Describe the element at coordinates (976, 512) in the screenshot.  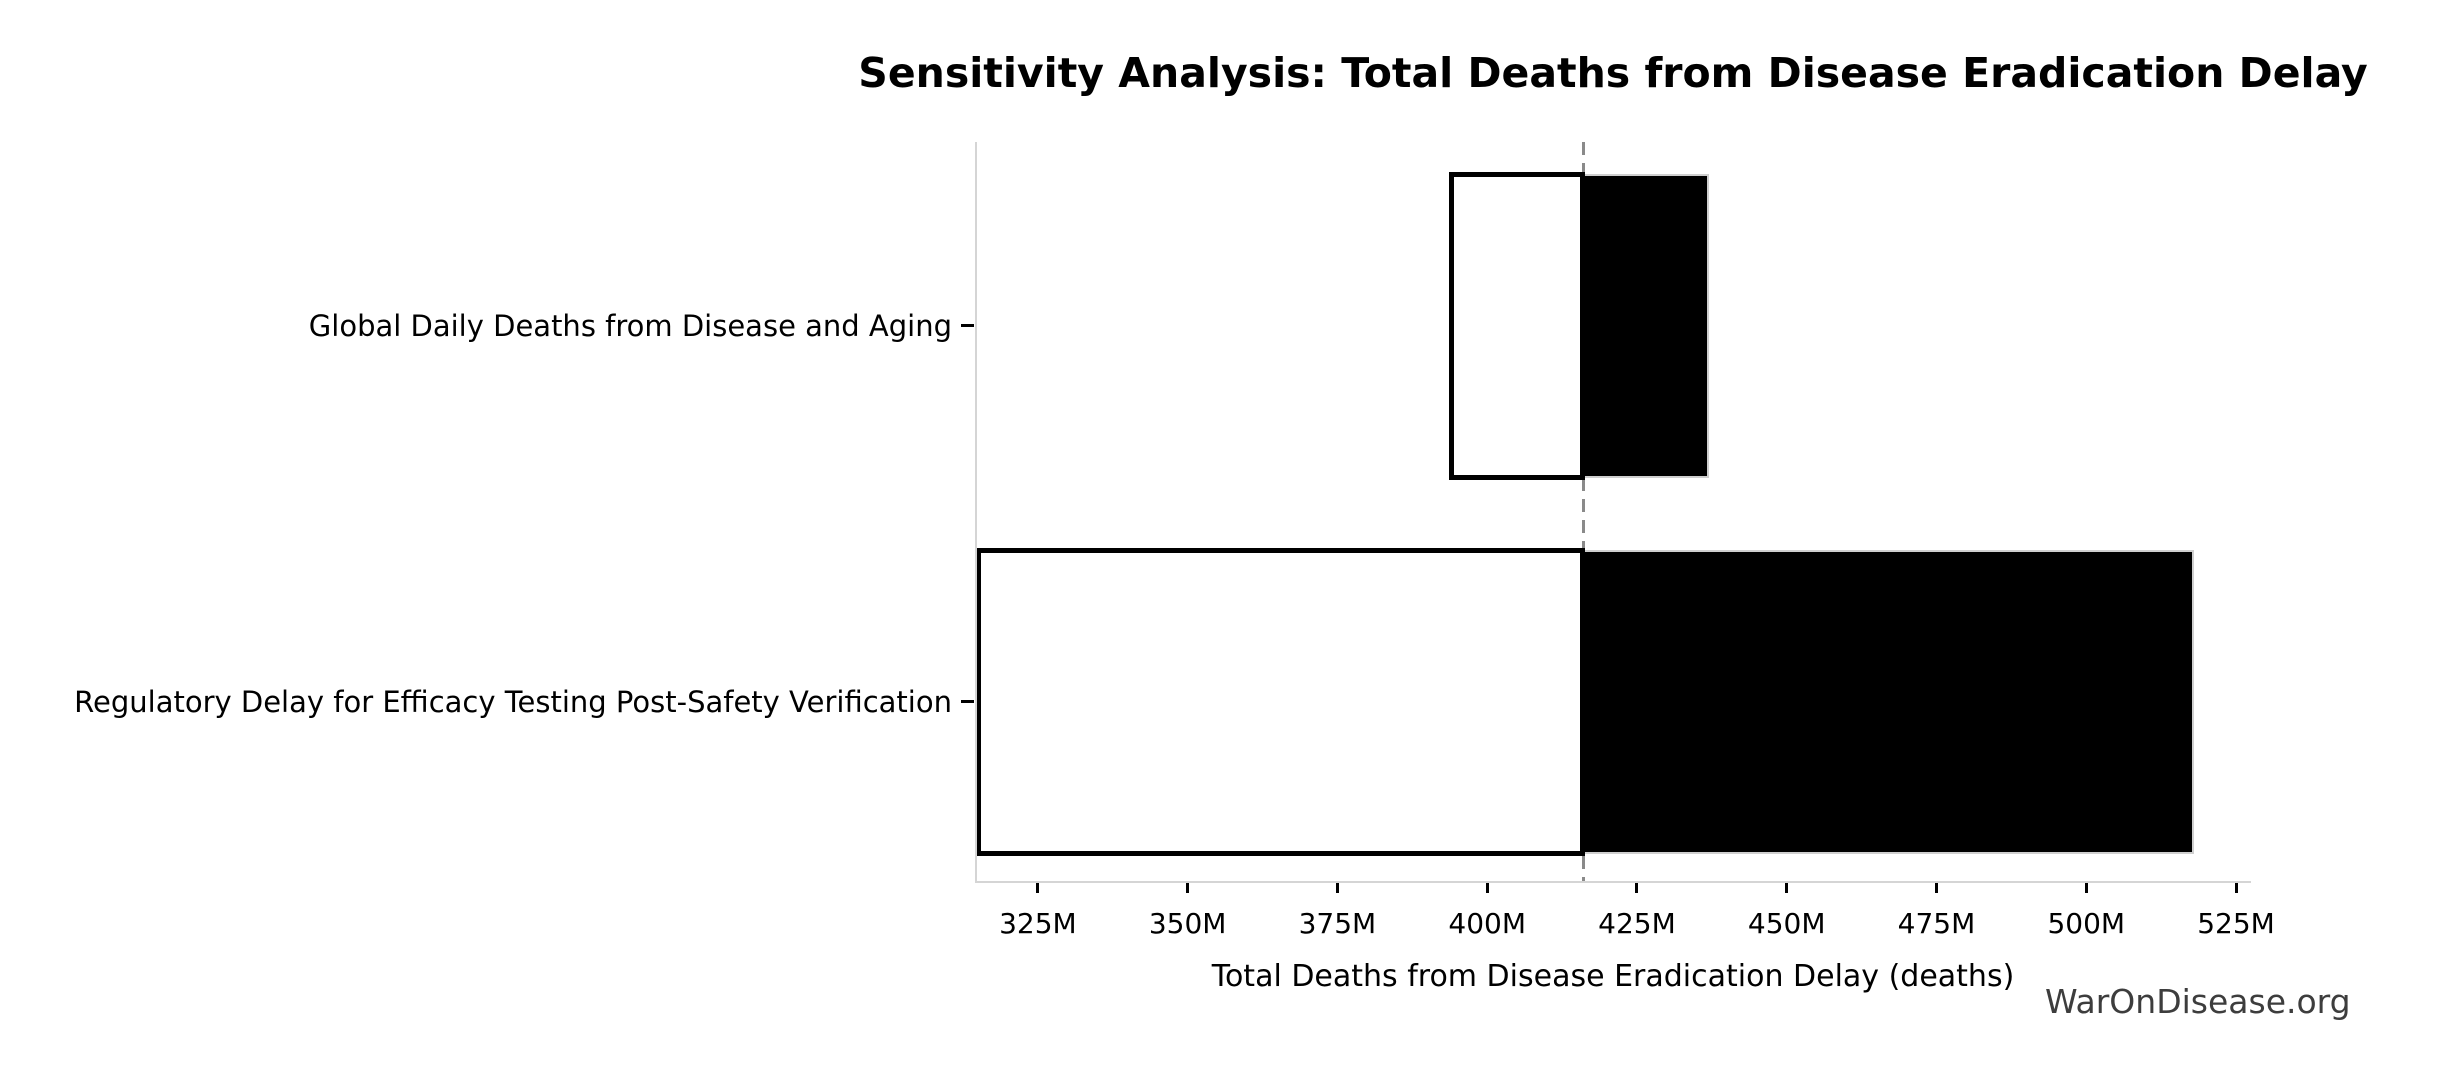
I see `y-axis-spine` at that location.